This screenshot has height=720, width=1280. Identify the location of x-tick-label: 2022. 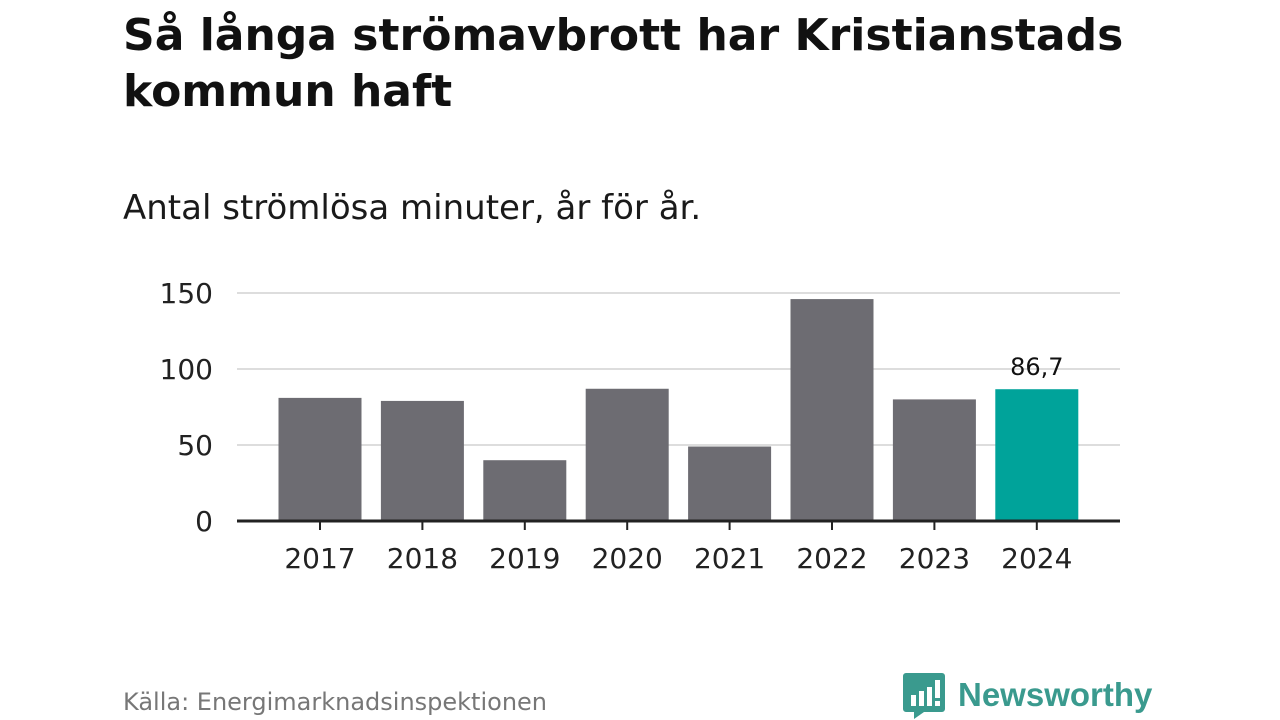
(831, 558).